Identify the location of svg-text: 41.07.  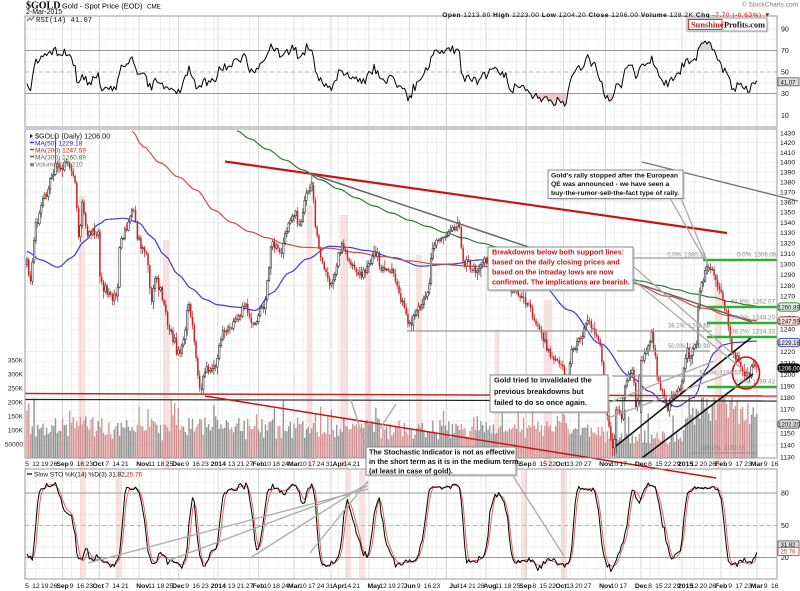
(788, 83).